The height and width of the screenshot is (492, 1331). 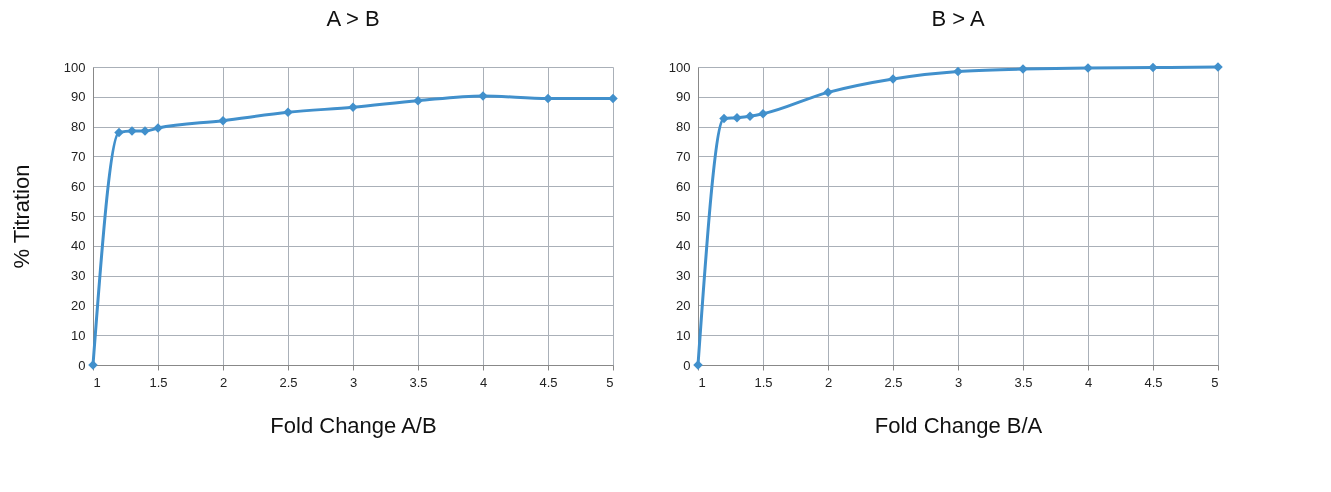 I want to click on x-axis-title: Fold Change A/B, so click(x=353, y=425).